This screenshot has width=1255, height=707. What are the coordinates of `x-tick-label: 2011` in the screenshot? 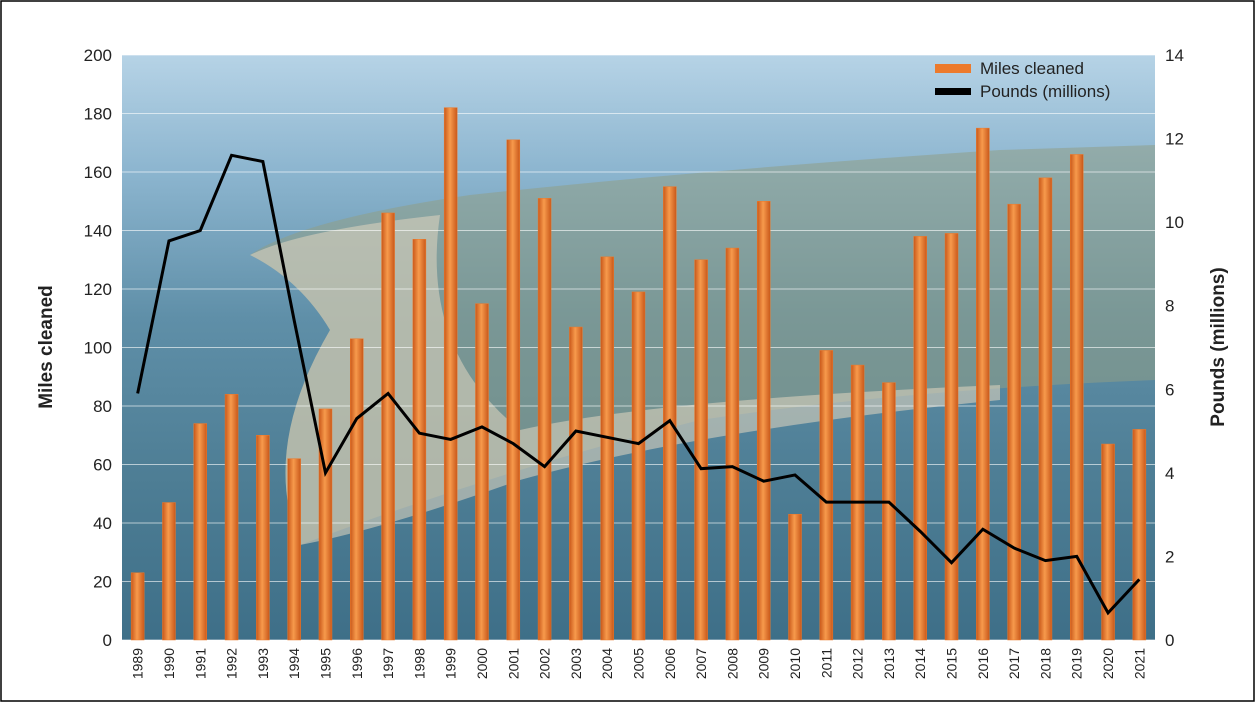 It's located at (826, 663).